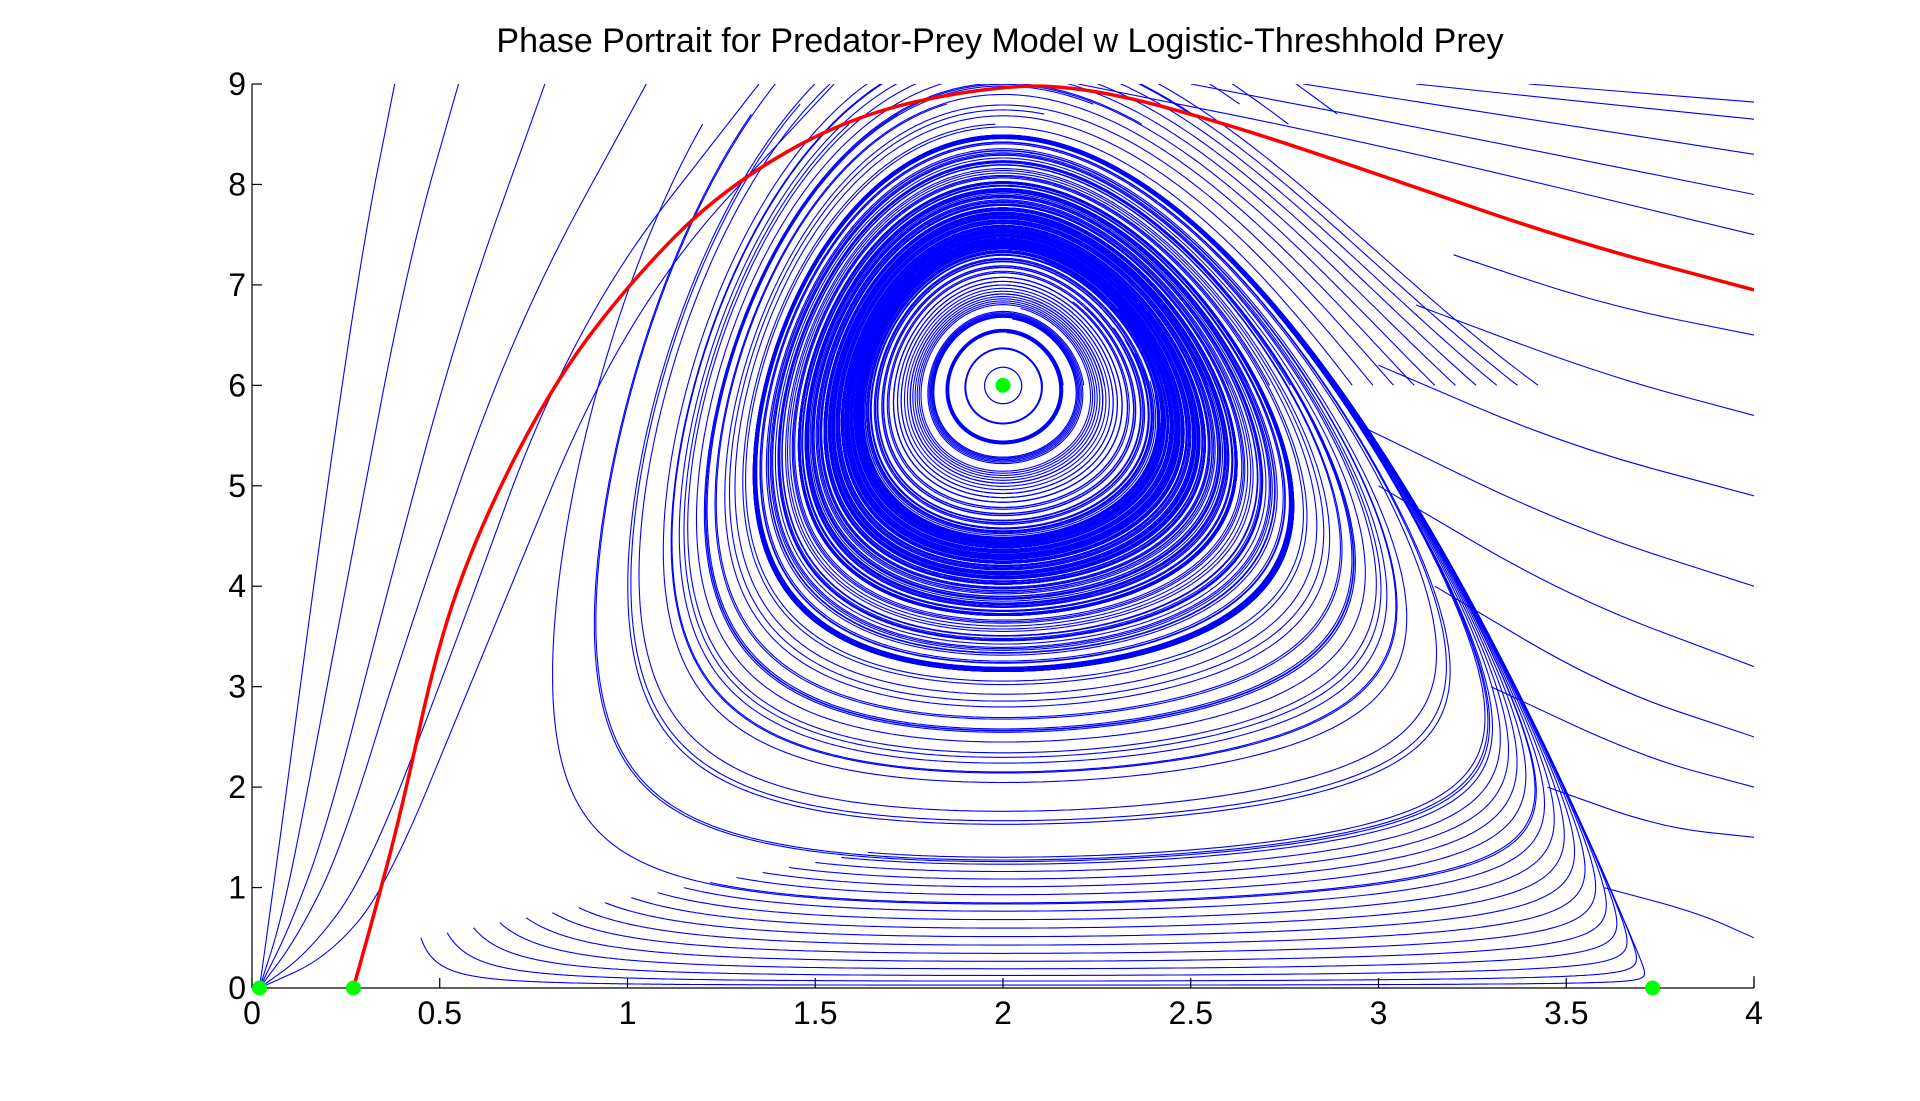 Image resolution: width=1920 pixels, height=1101 pixels. Describe the element at coordinates (1566, 1013) in the screenshot. I see `x-tick-label: 3.5` at that location.